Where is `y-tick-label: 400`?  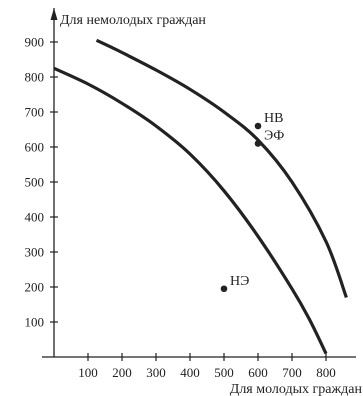 y-tick-label: 400 is located at coordinates (35, 217).